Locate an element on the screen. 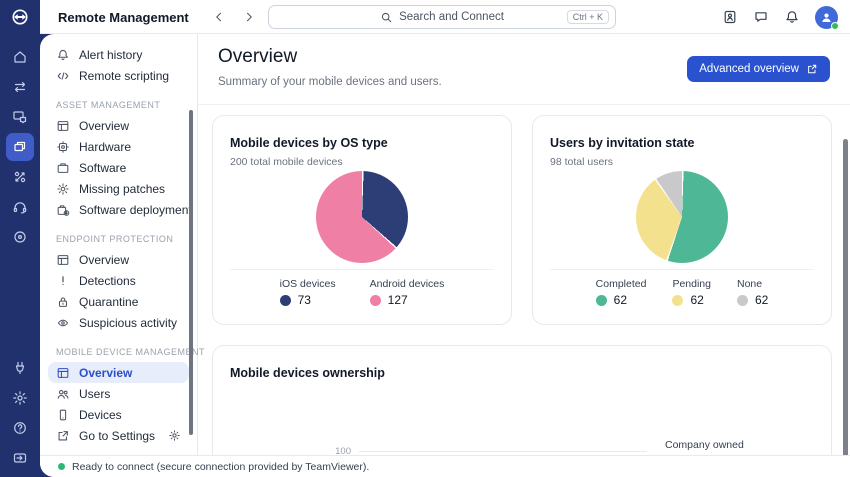 Image resolution: width=850 pixels, height=477 pixels. legend-item-completed: Completed 62 is located at coordinates (621, 292).